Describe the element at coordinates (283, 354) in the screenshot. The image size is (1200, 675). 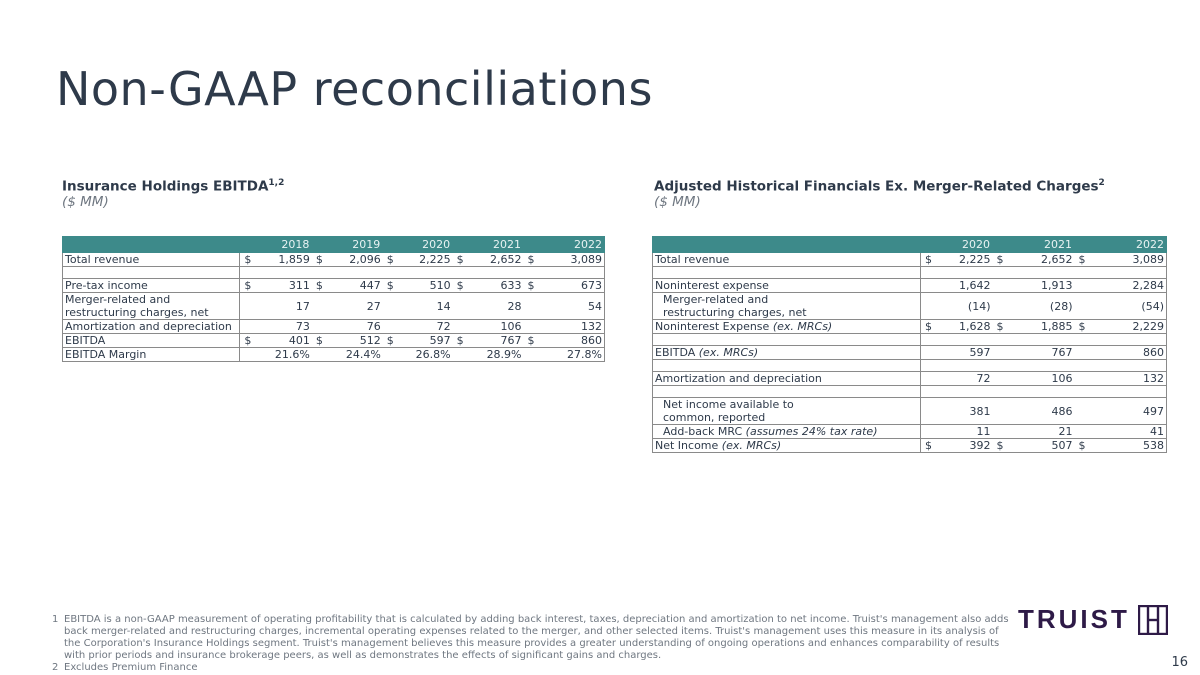
I see `cell-value: 21.6%` at that location.